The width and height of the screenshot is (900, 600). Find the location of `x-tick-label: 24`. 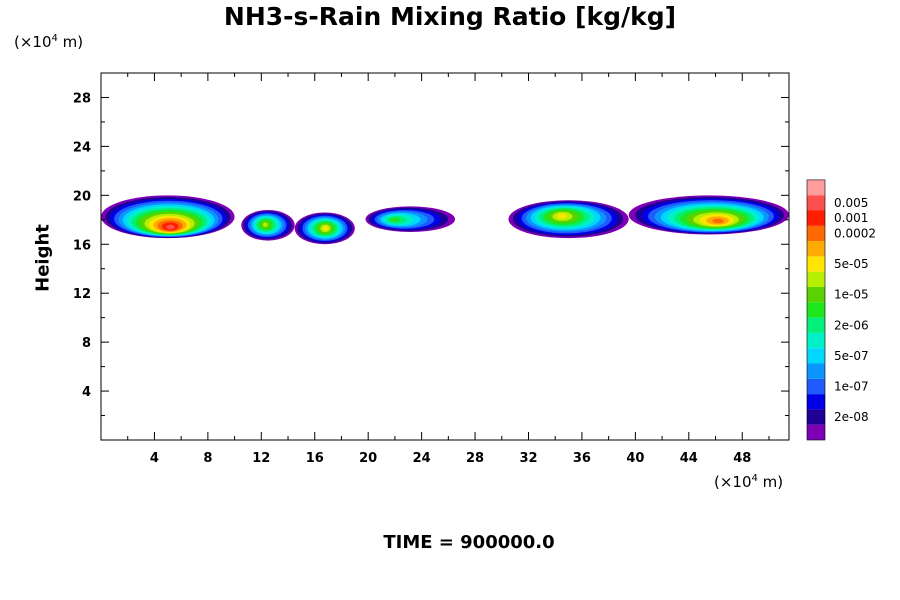

x-tick-label: 24 is located at coordinates (422, 458).